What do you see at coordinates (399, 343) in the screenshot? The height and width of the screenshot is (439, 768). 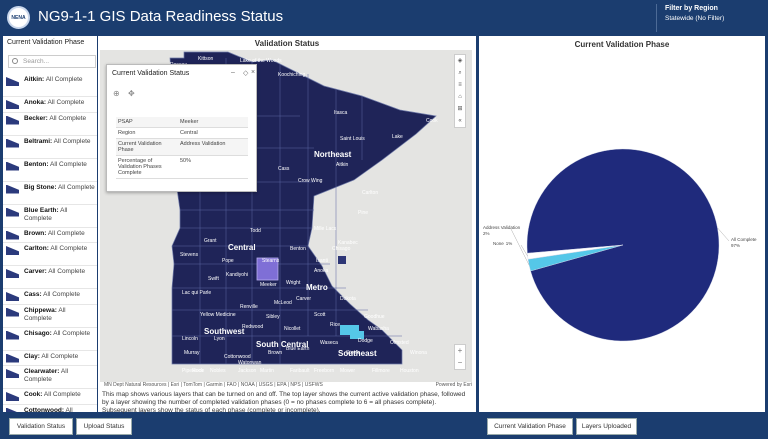 I see `county-label: Olmsted` at bounding box center [399, 343].